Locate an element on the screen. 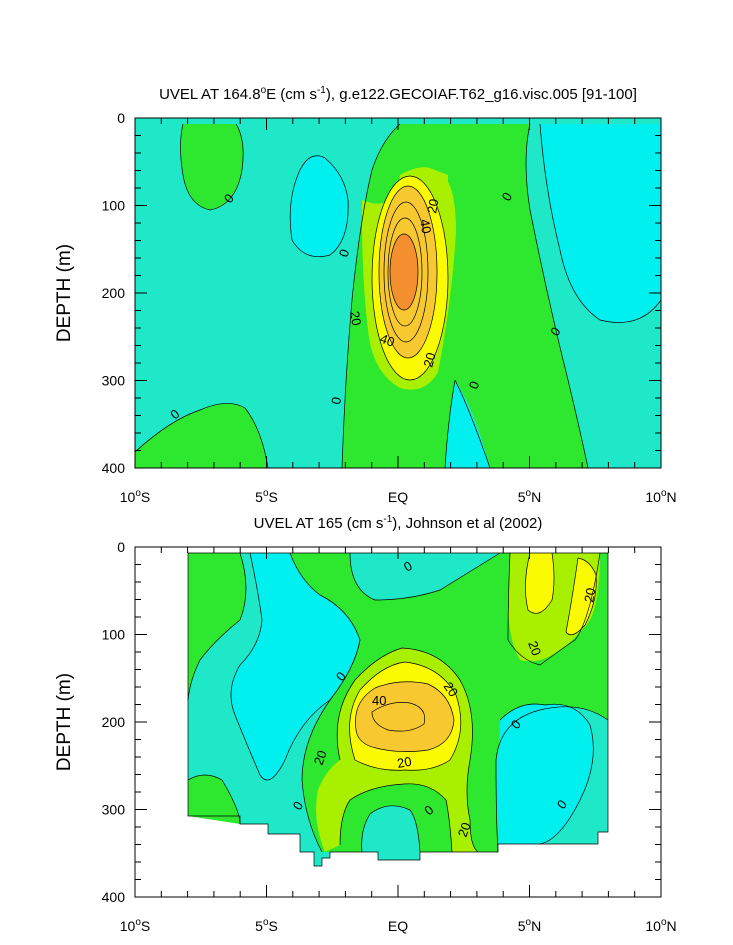 The image size is (733, 945). p1-clabel-0-e: 0 is located at coordinates (336, 401).